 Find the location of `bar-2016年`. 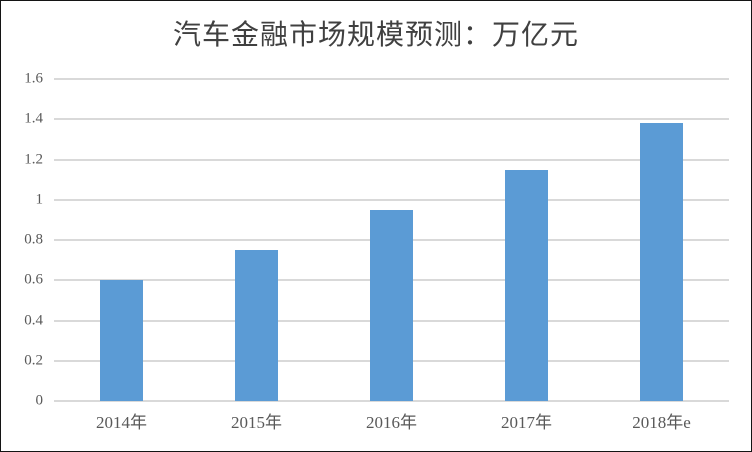

bar-2016年 is located at coordinates (391, 305).